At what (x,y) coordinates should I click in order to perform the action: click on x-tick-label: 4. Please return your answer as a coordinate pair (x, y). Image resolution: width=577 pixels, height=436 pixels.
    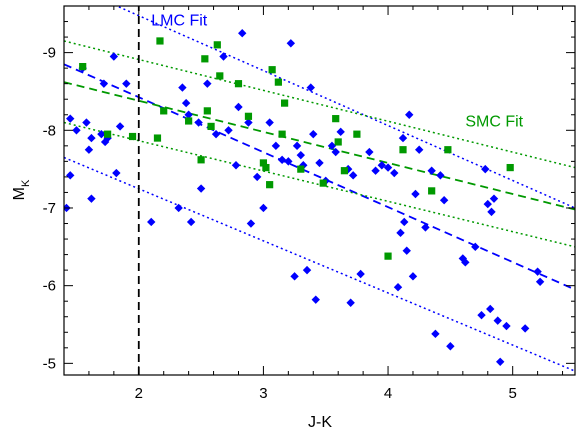
    Looking at the image, I should click on (388, 393).